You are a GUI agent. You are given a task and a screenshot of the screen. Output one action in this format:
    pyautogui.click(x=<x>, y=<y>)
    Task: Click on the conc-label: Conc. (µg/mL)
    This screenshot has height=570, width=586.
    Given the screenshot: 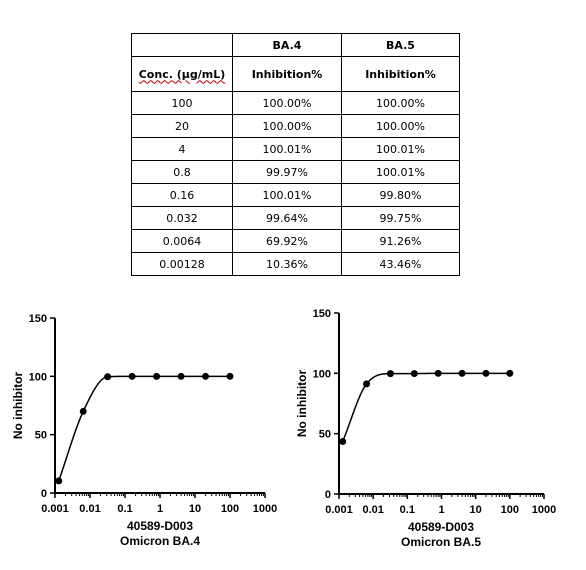 What is the action you would take?
    pyautogui.click(x=182, y=74)
    